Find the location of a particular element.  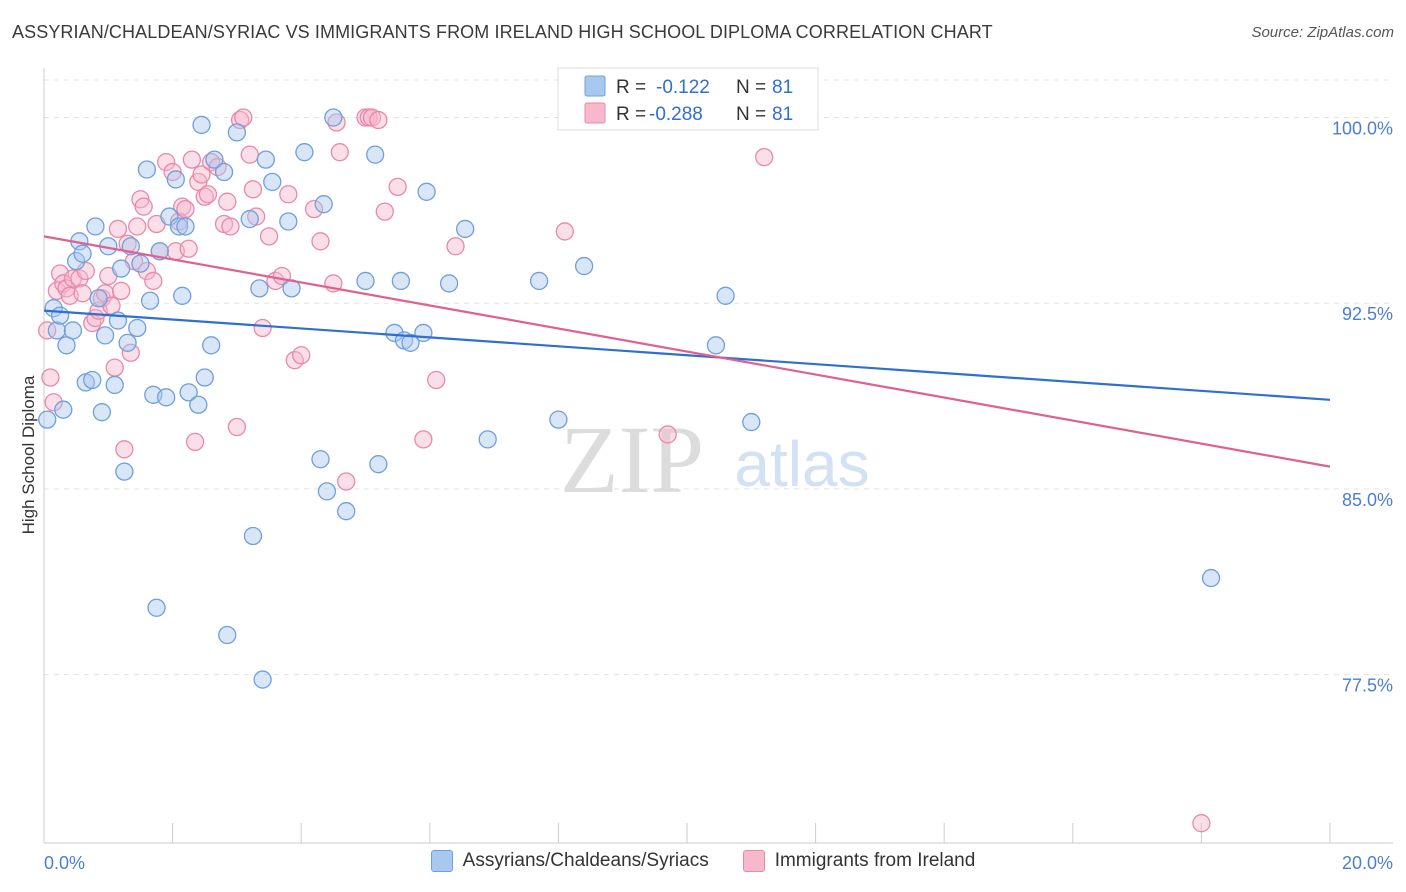

y-axis-label: High School Diploma is located at coordinates (28, 454).